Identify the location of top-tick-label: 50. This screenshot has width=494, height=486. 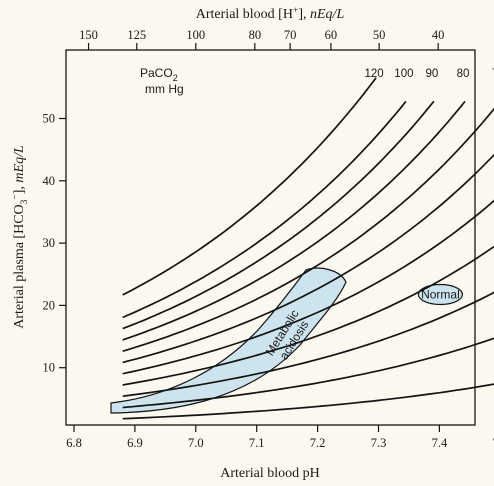
(379, 35).